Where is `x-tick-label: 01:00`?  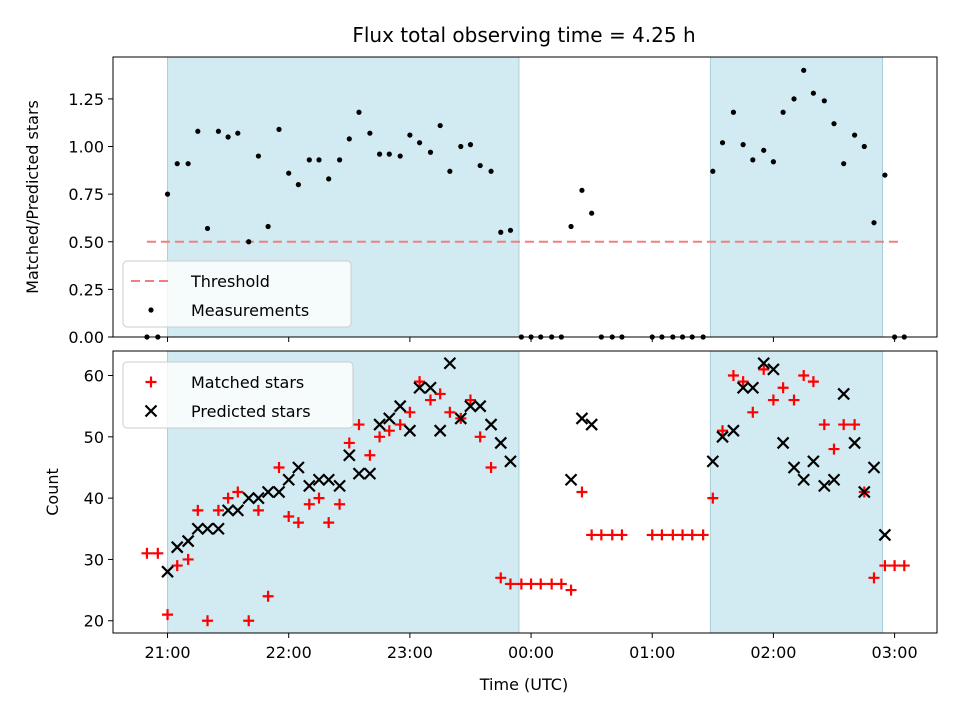
x-tick-label: 01:00 is located at coordinates (652, 652).